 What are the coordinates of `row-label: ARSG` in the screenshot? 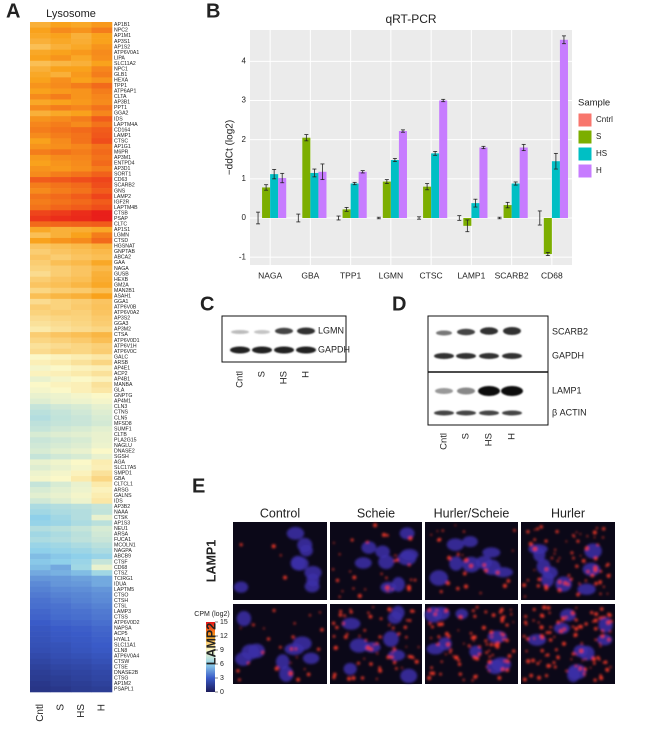 It's located at (121, 490).